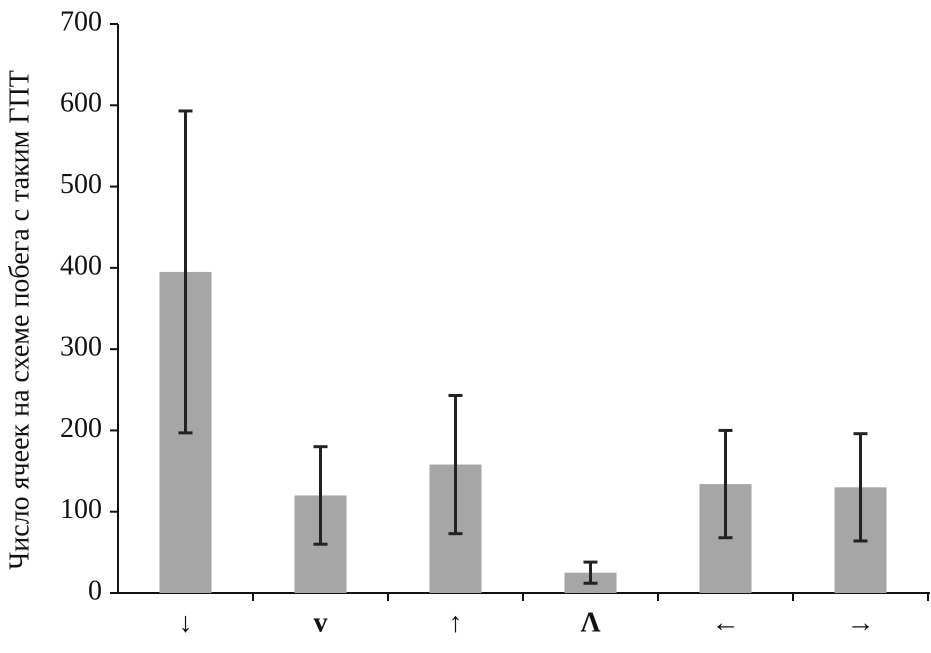 This screenshot has width=931, height=653. What do you see at coordinates (81, 347) in the screenshot?
I see `y-tick-label: 300` at bounding box center [81, 347].